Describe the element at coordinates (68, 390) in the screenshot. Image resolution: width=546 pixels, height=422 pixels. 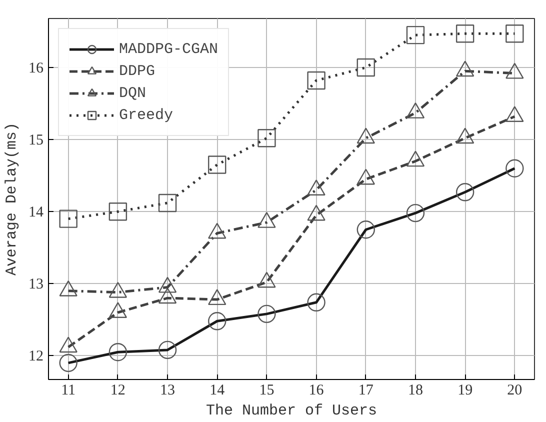
I see `x-tick-label: 11` at that location.